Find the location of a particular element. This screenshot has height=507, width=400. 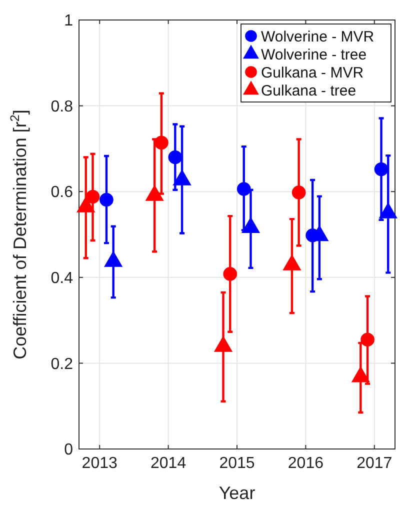

x-tick-label: 2015 is located at coordinates (237, 463).